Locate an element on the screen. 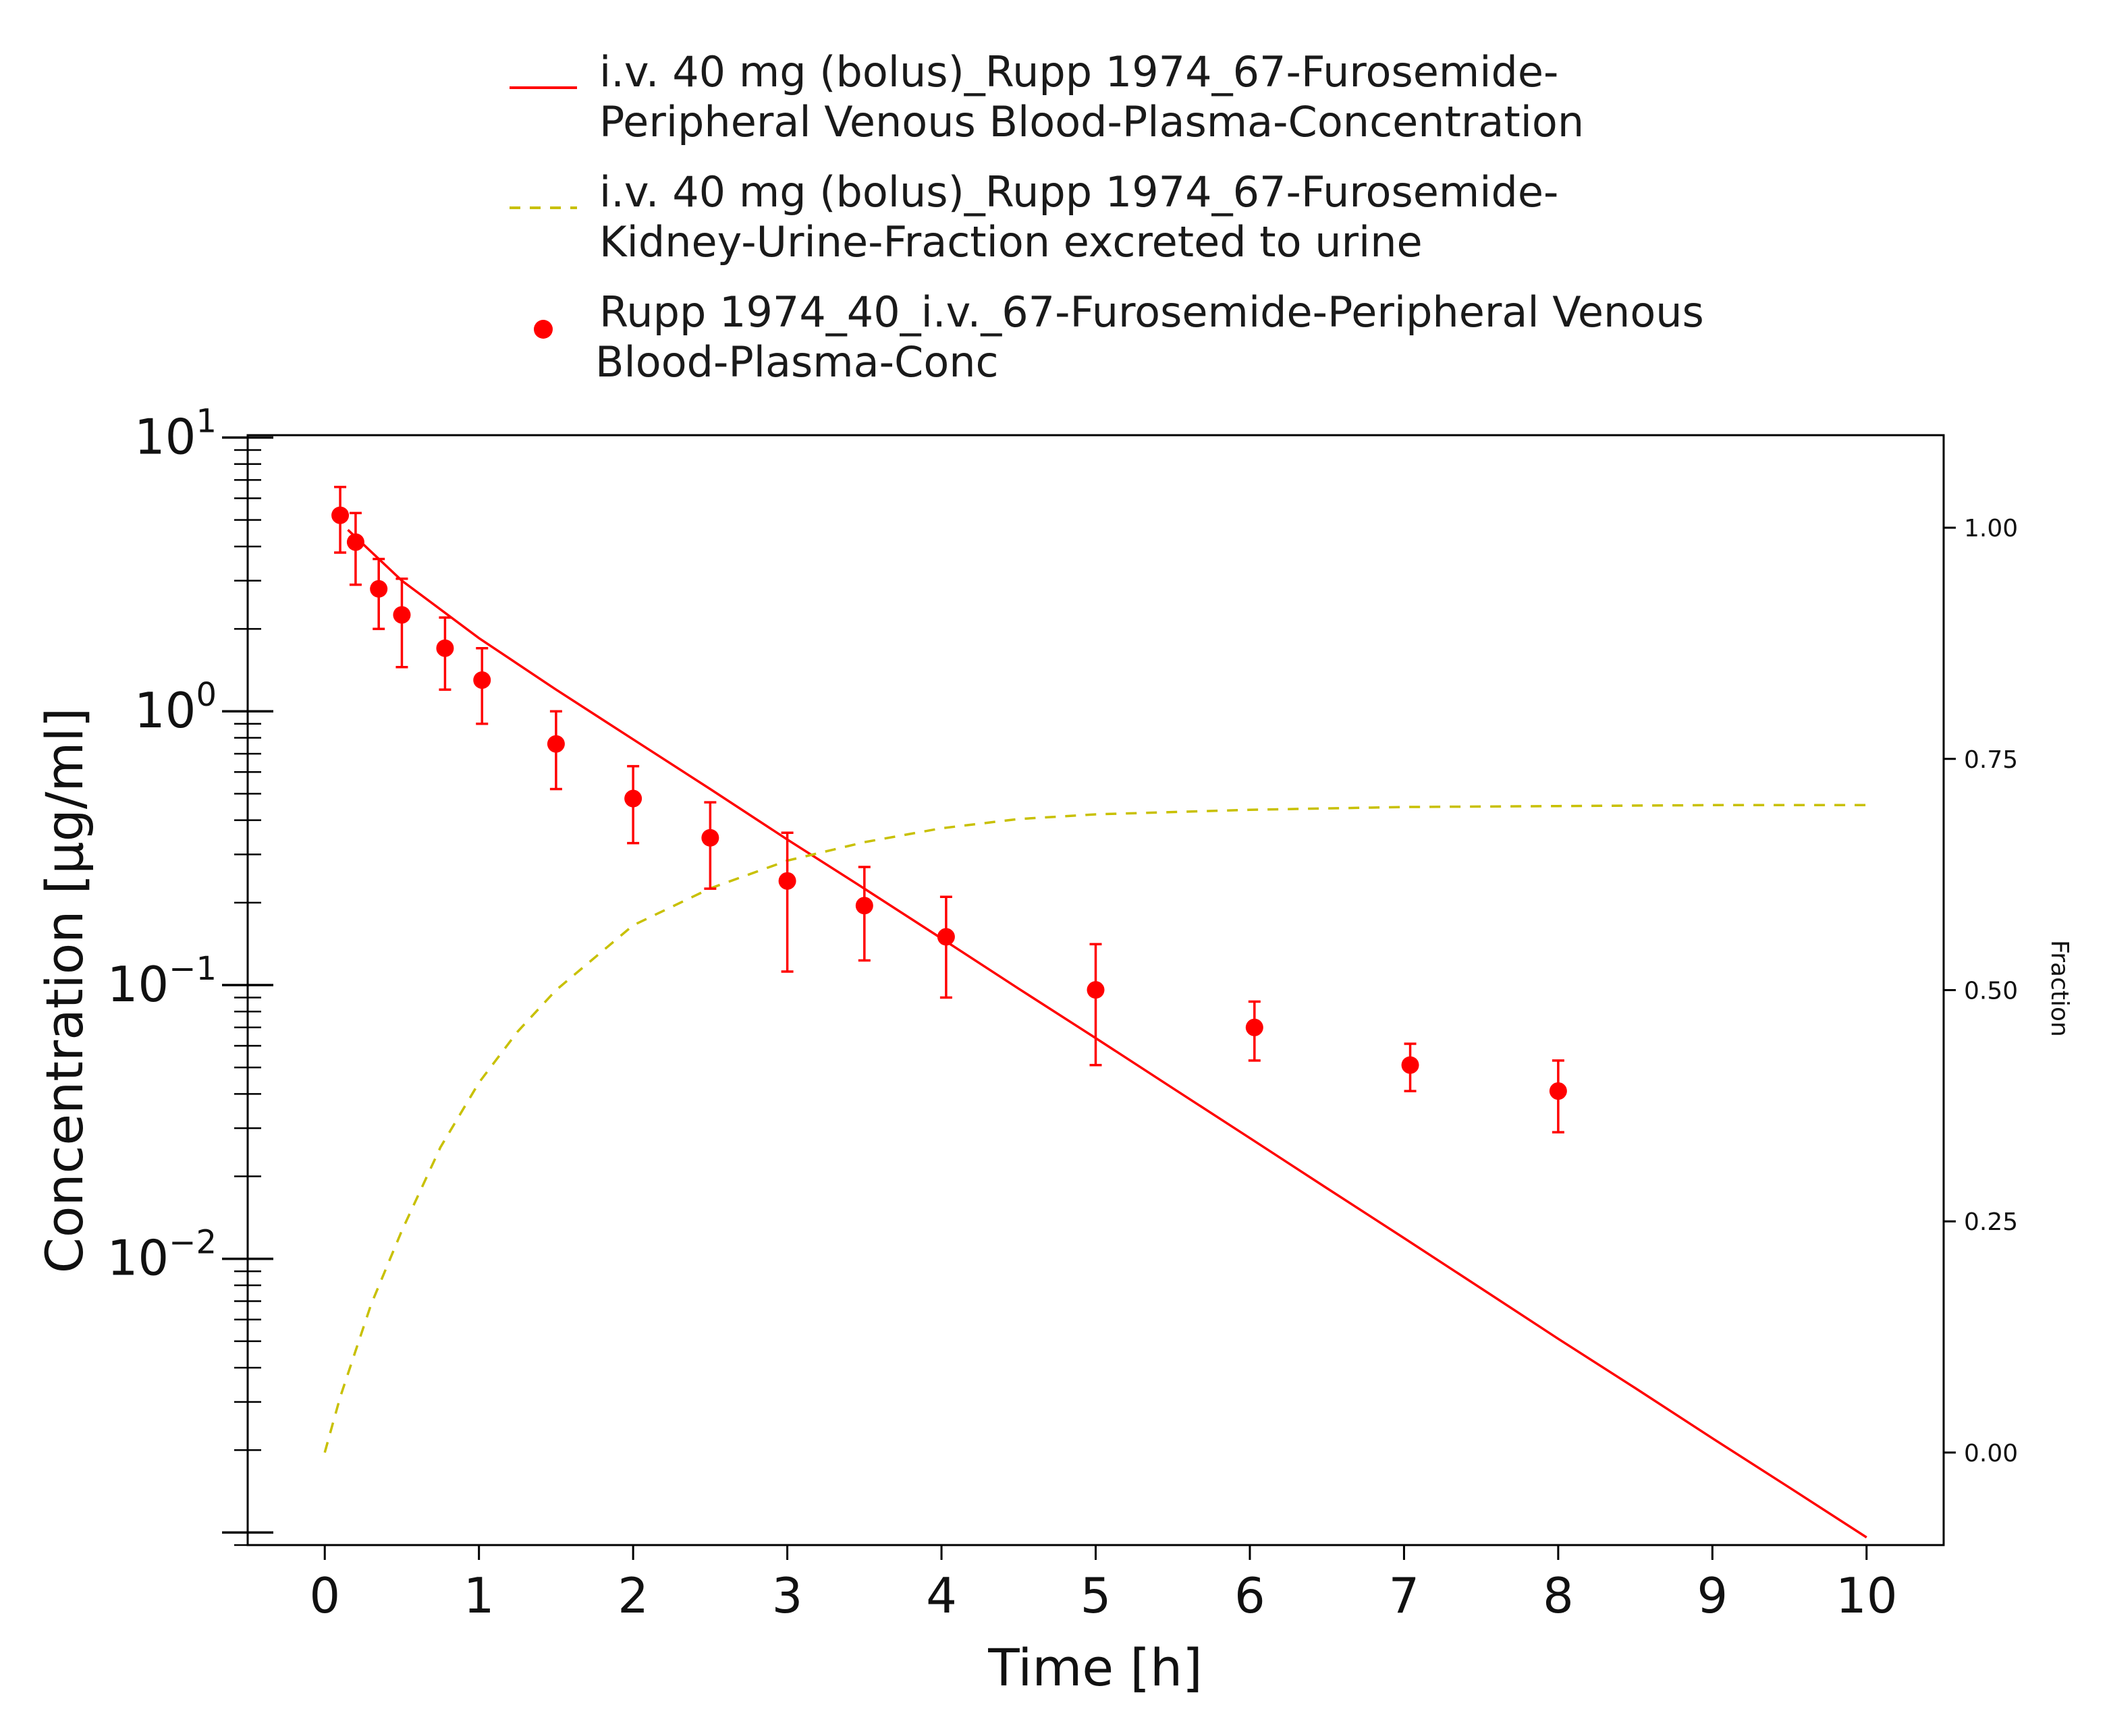  x-tick-label: 1 is located at coordinates (480, 1595).